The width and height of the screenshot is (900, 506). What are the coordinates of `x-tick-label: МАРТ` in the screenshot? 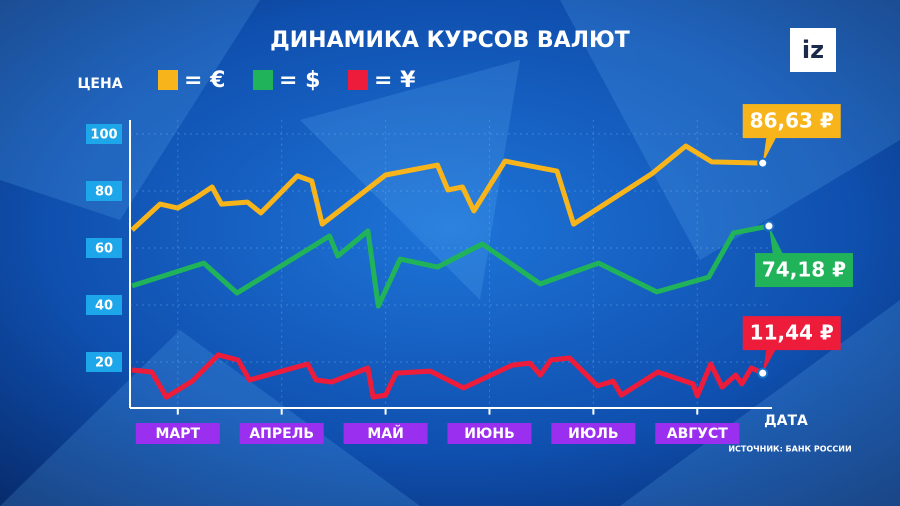 It's located at (178, 434).